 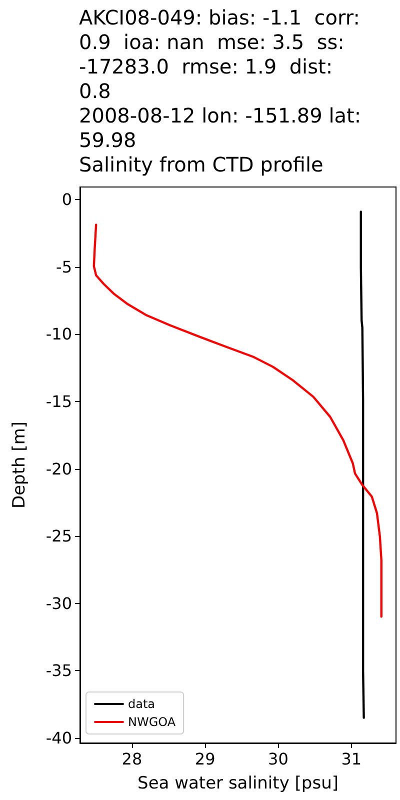 I want to click on x-tick-label: 31, so click(x=351, y=759).